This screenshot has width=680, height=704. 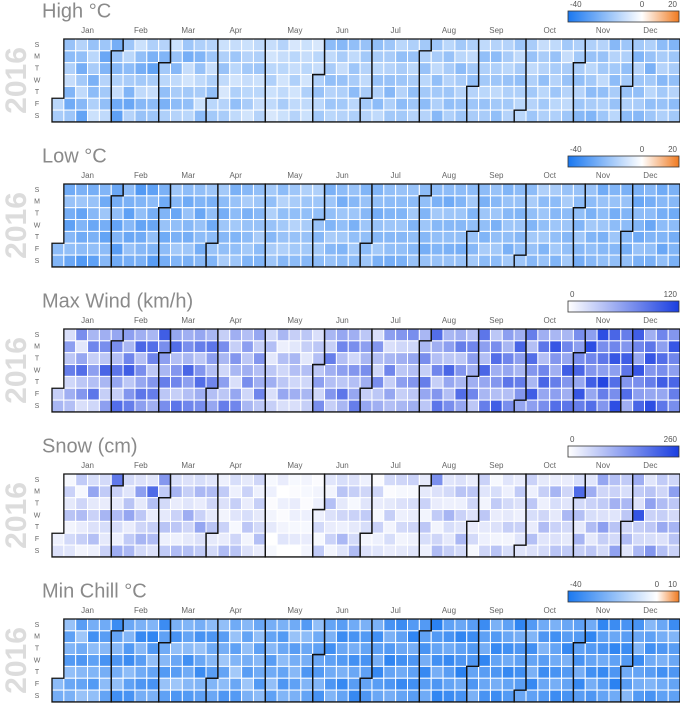 I want to click on month-label: Feb, so click(x=141, y=610).